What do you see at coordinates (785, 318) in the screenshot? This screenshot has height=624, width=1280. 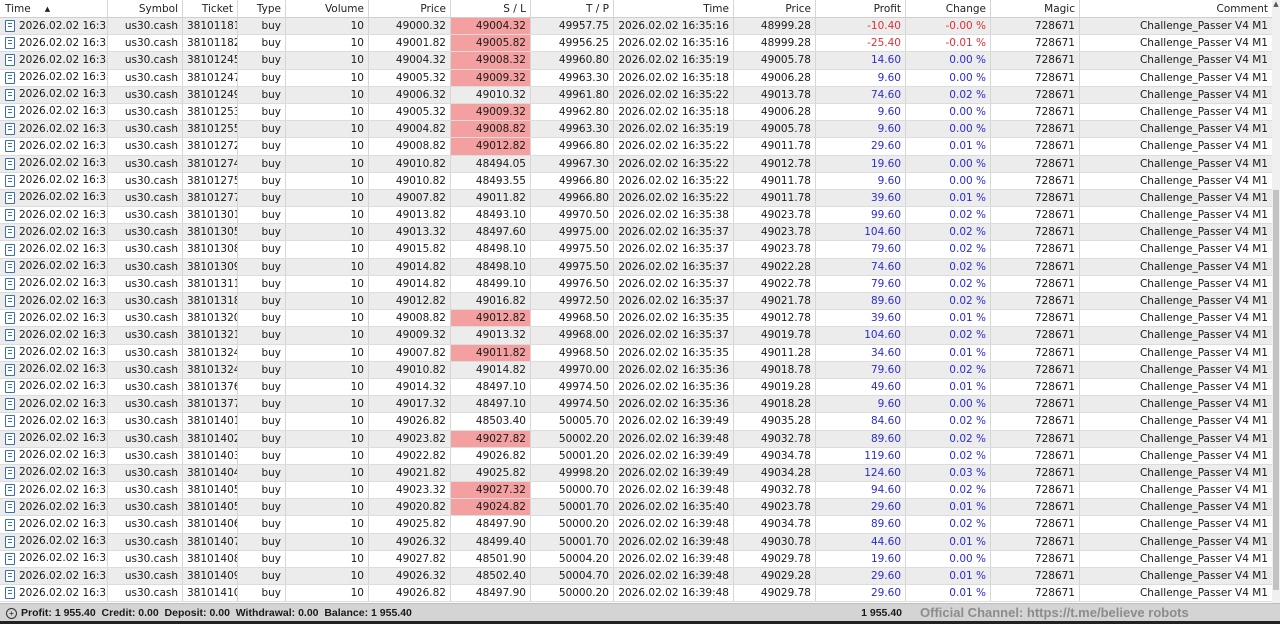 I see `cell-text: 49012.78` at bounding box center [785, 318].